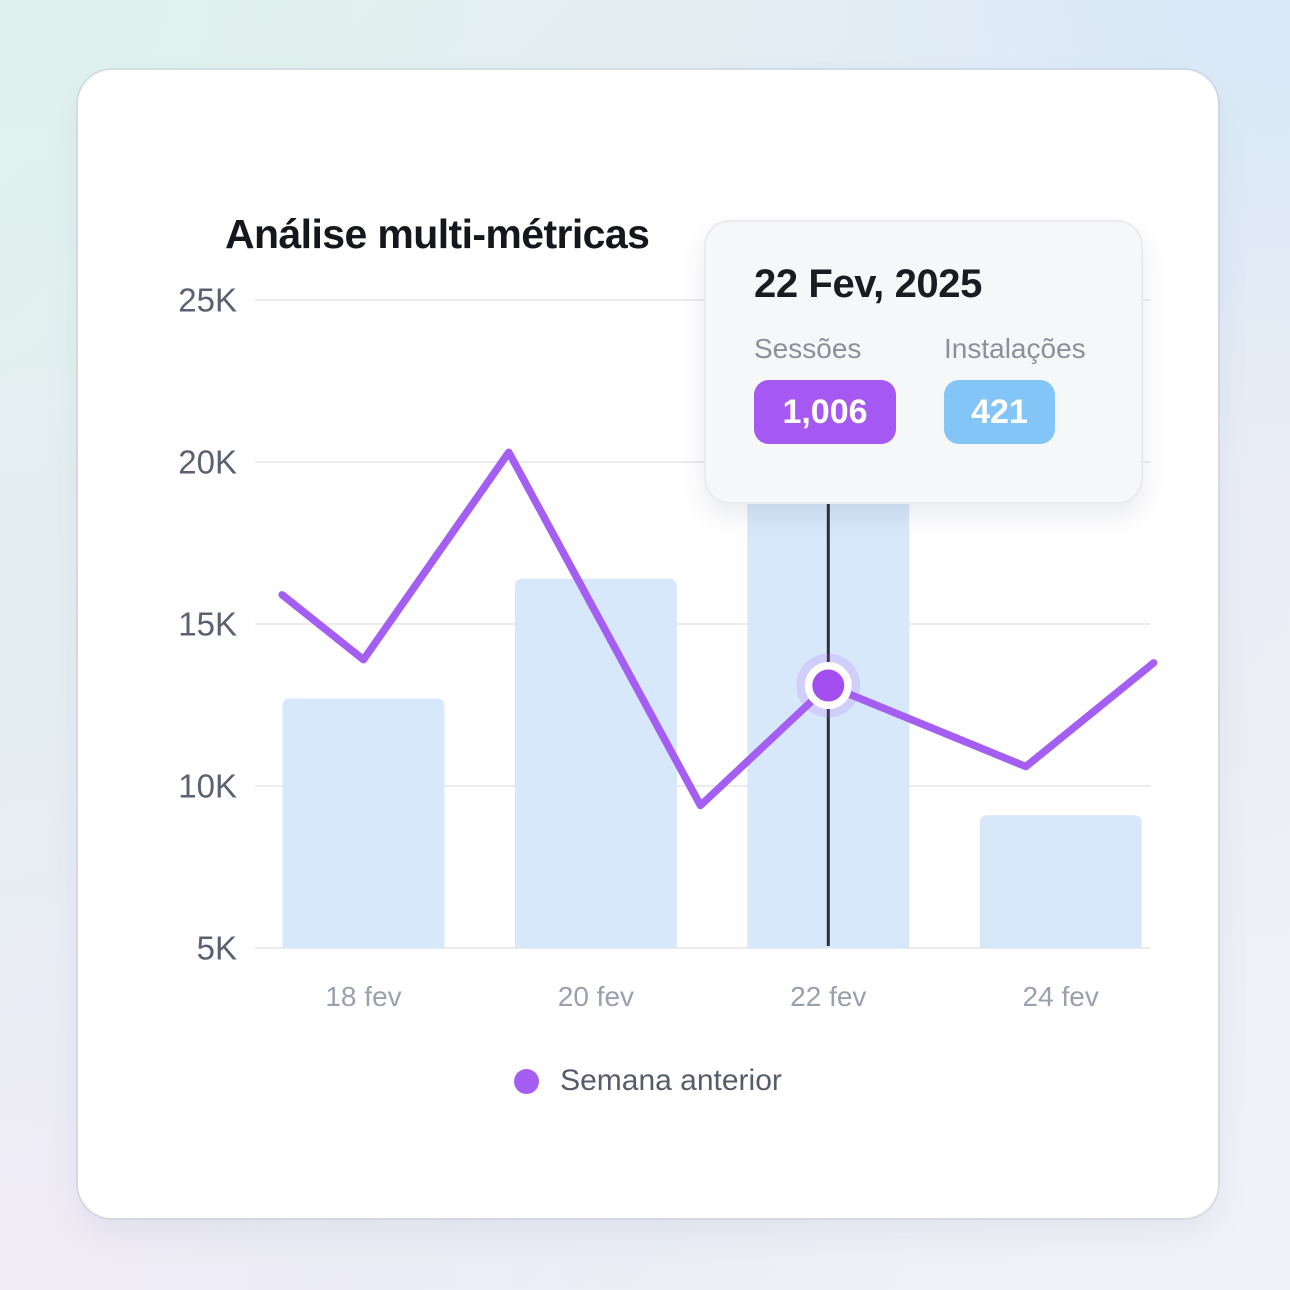 The image size is (1290, 1290). What do you see at coordinates (828, 685) in the screenshot?
I see `active-point-dot` at bounding box center [828, 685].